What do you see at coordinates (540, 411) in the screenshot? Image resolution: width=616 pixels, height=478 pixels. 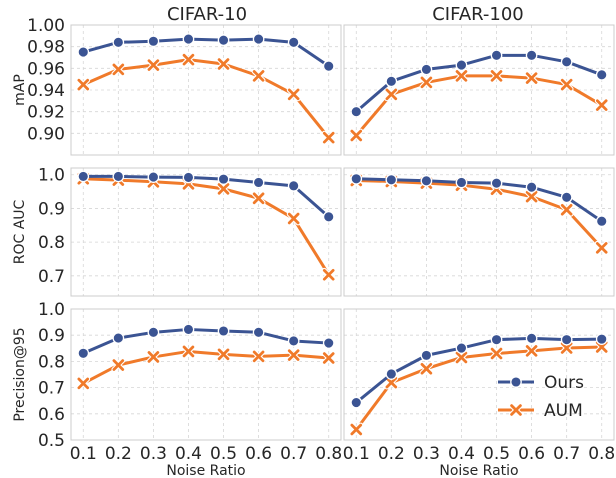 I see `legend-item-aum: AUM` at bounding box center [540, 411].